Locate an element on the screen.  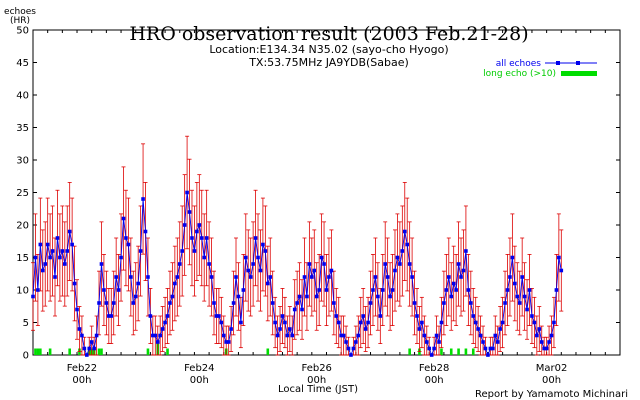
y-tick-label: 35 is located at coordinates (22, 128).